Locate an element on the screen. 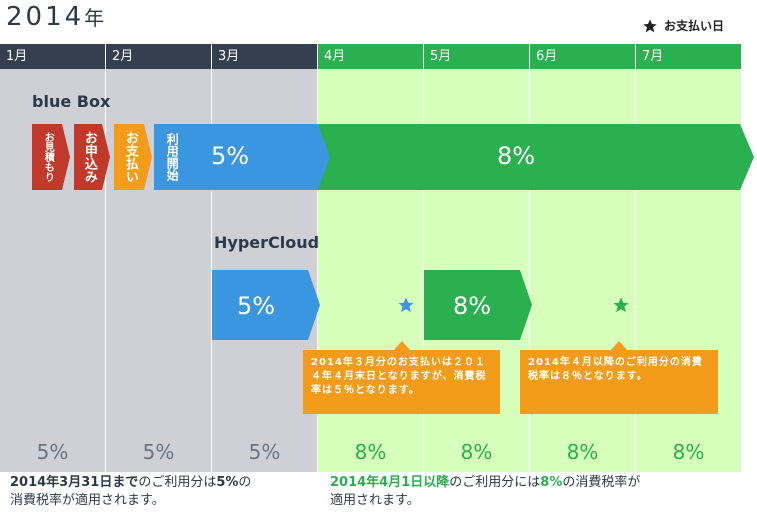 The image size is (757, 526). year-number: 2014 is located at coordinates (45, 17).